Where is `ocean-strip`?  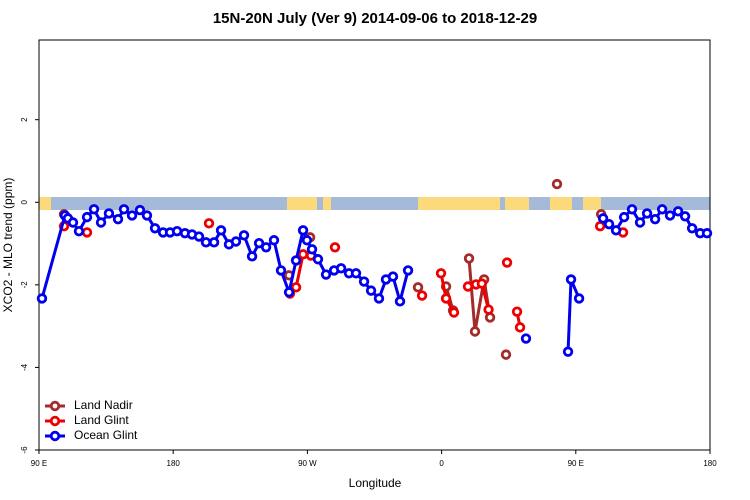 ocean-strip is located at coordinates (374, 203).